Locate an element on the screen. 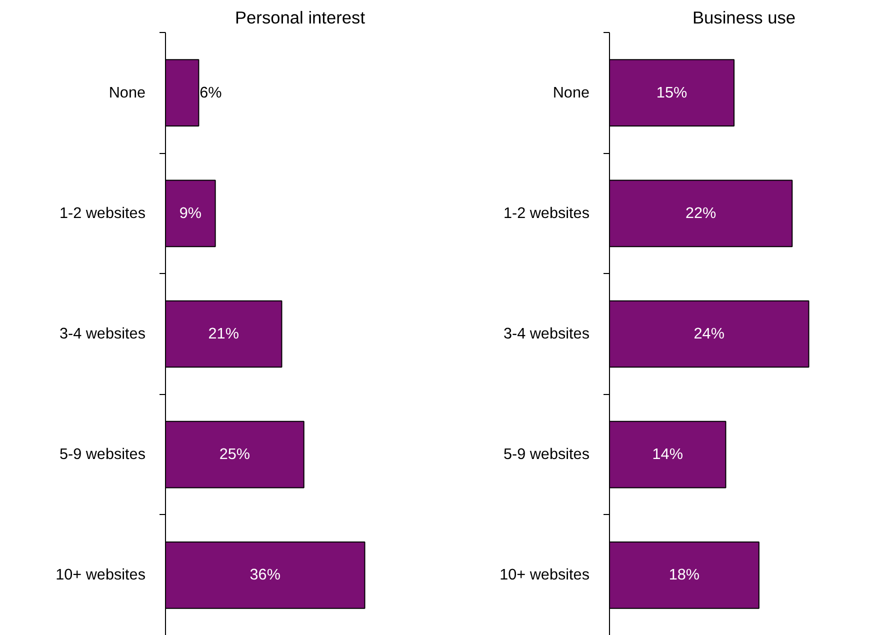  data-label: 36% is located at coordinates (265, 575).